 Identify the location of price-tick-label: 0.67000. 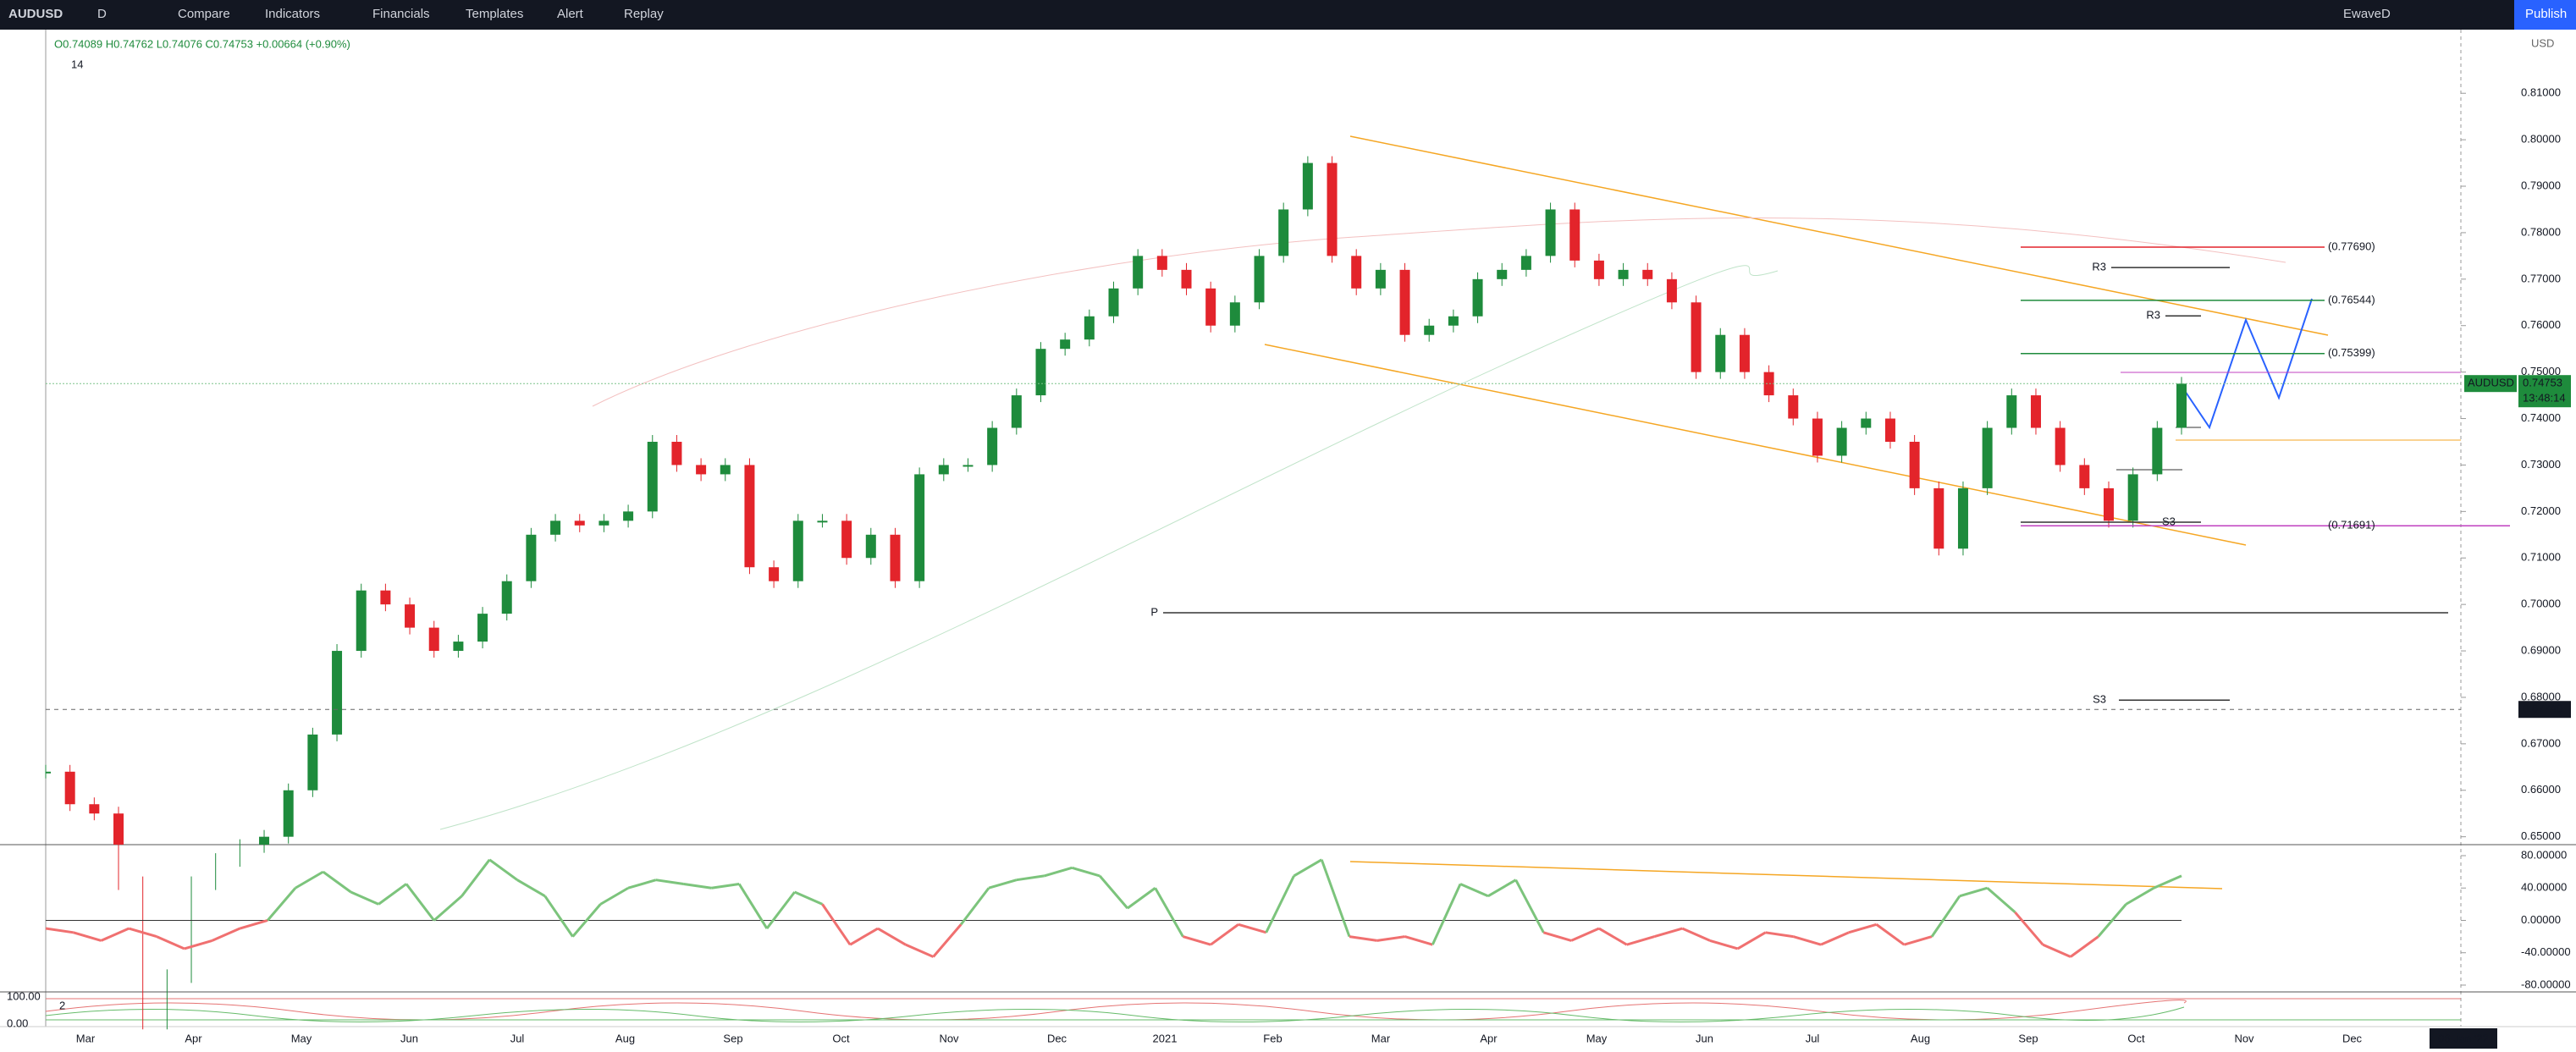
(2541, 742).